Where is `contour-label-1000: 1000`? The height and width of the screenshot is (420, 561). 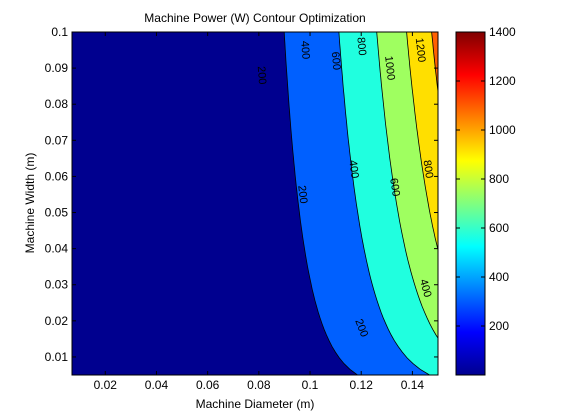 contour-label-1000: 1000 is located at coordinates (389, 68).